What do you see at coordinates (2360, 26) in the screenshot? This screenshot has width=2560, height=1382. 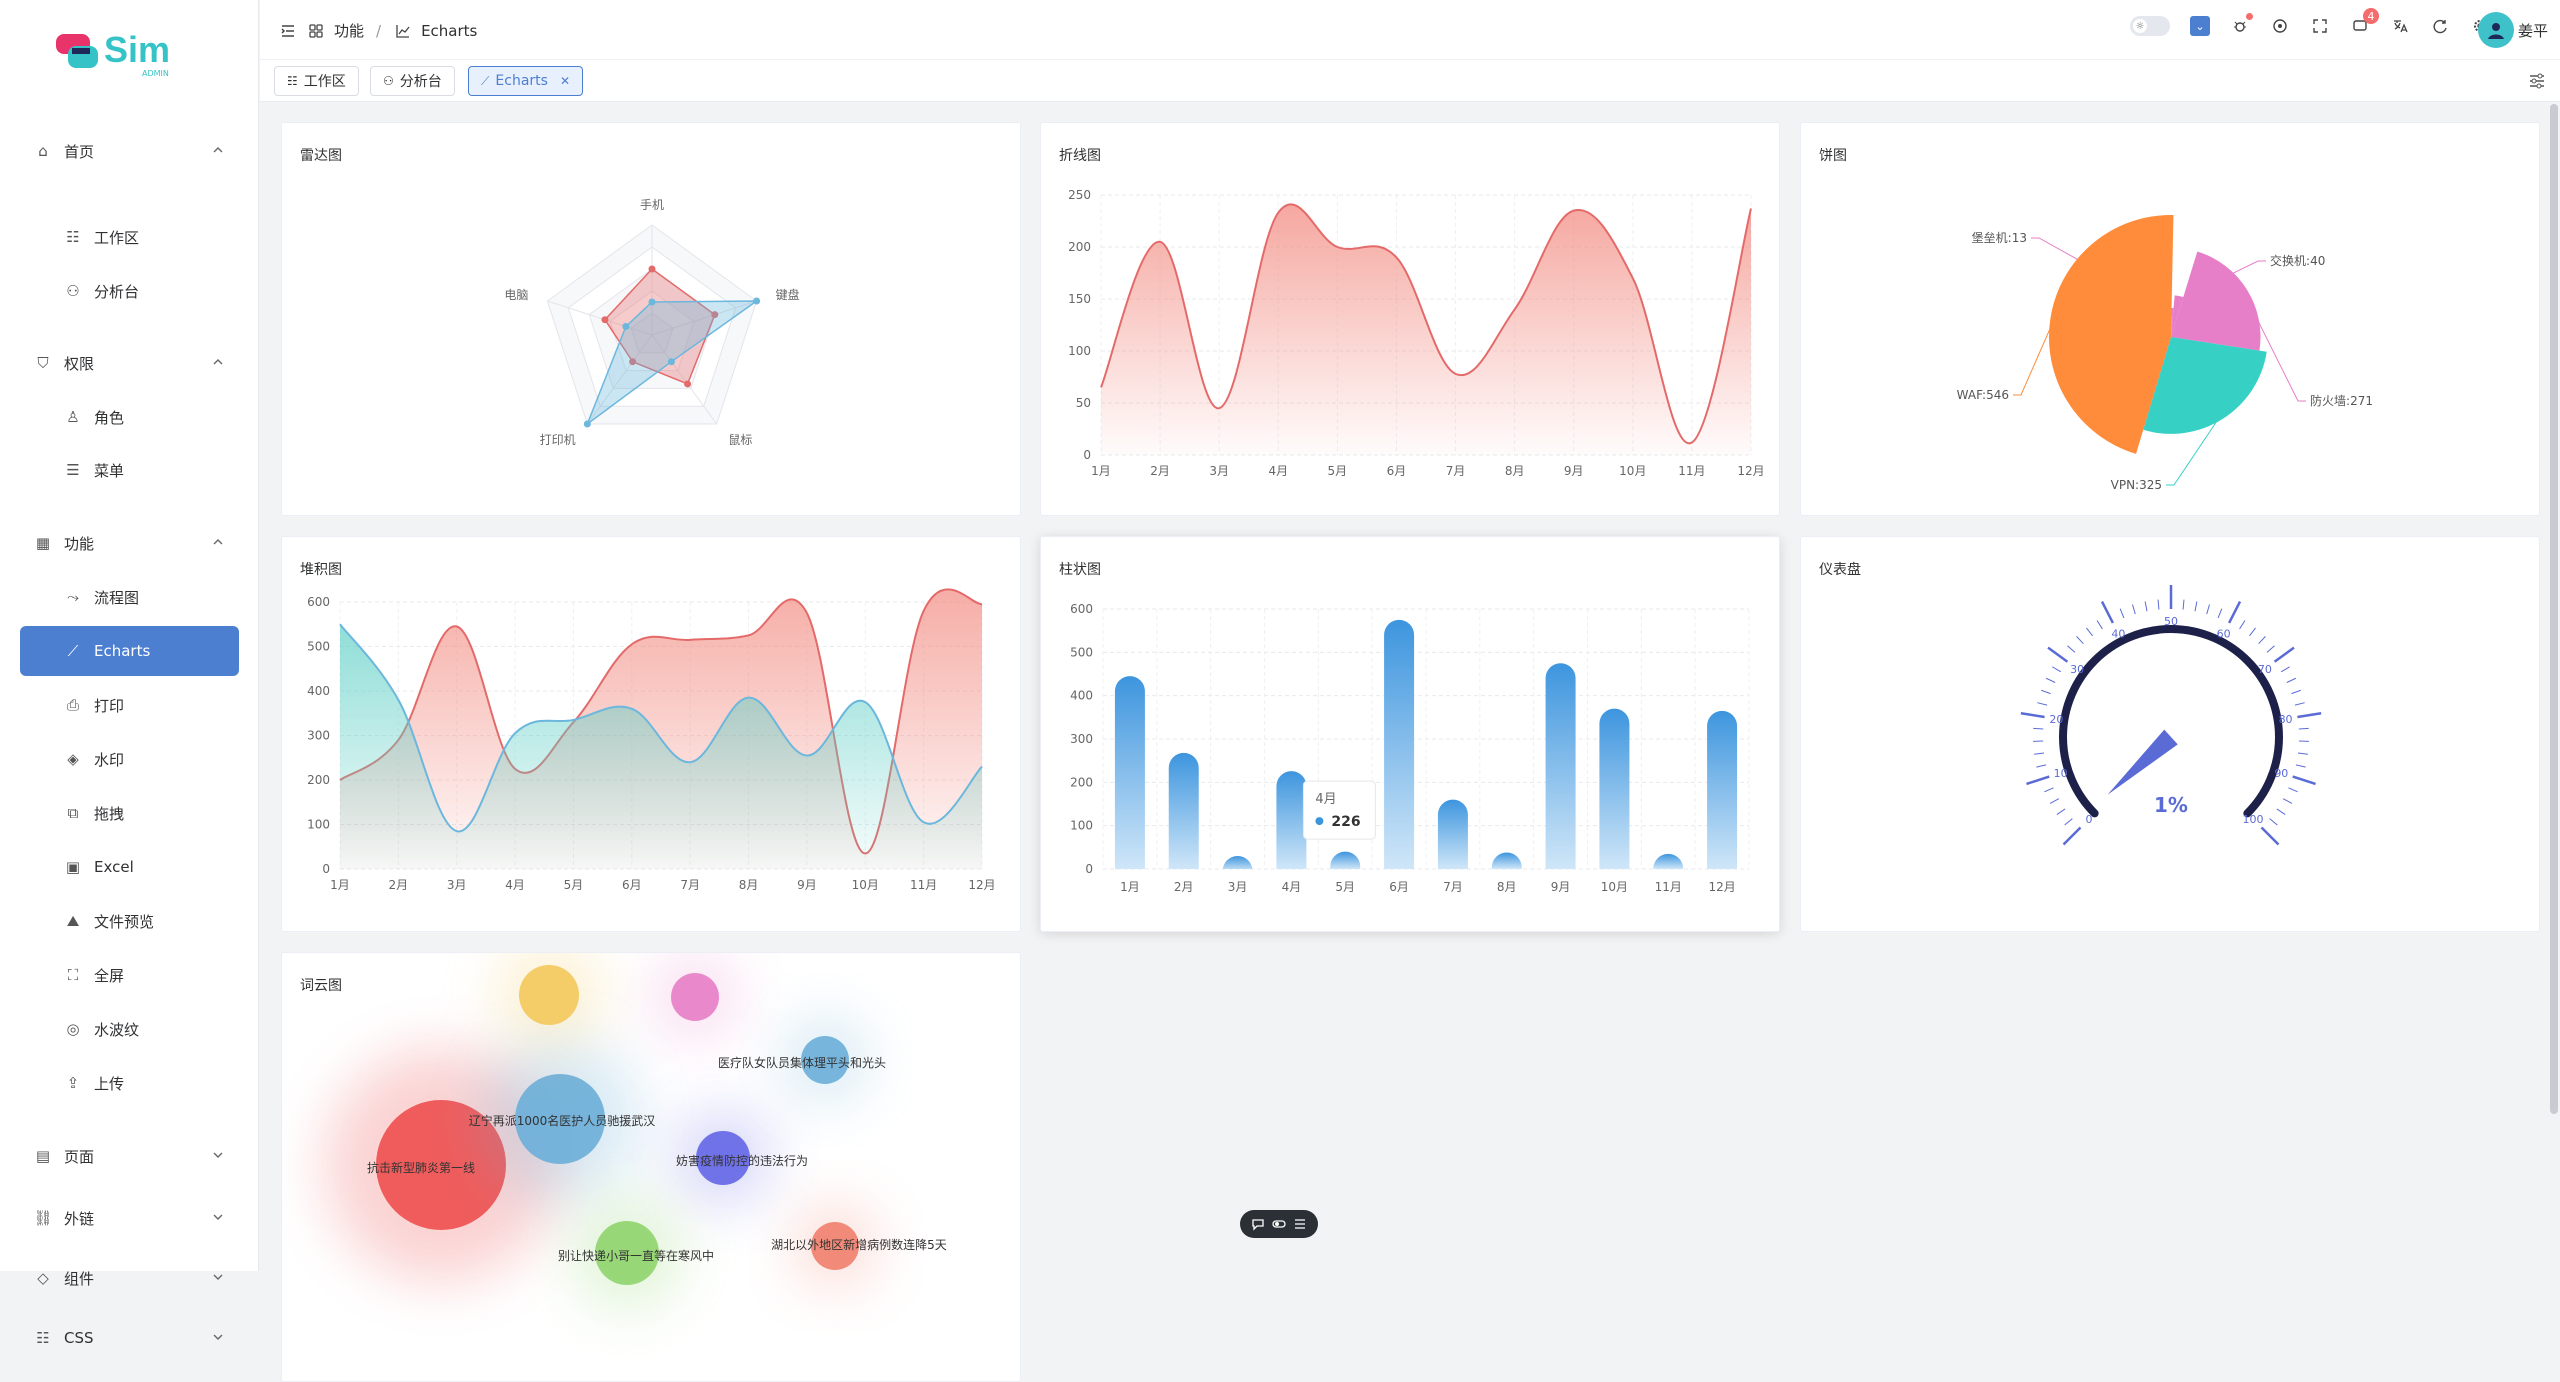 I see `message-icon: 4` at bounding box center [2360, 26].